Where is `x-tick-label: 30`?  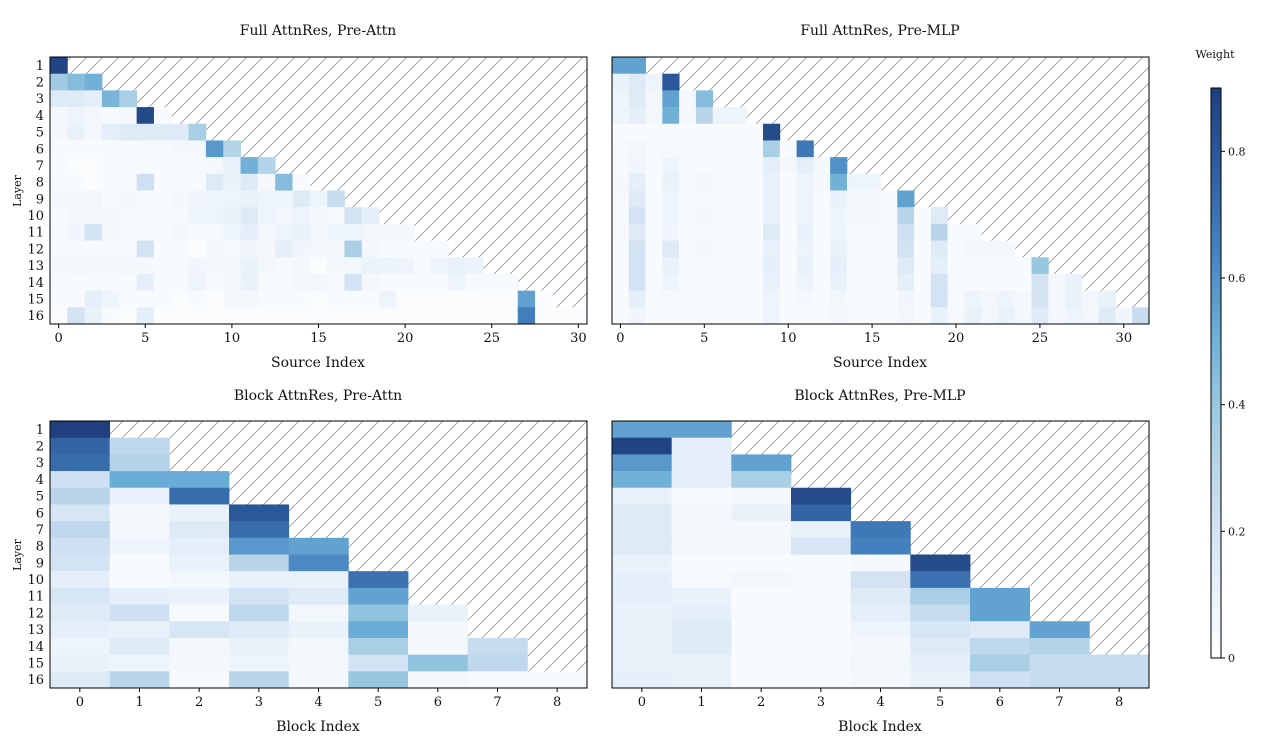 x-tick-label: 30 is located at coordinates (1124, 338).